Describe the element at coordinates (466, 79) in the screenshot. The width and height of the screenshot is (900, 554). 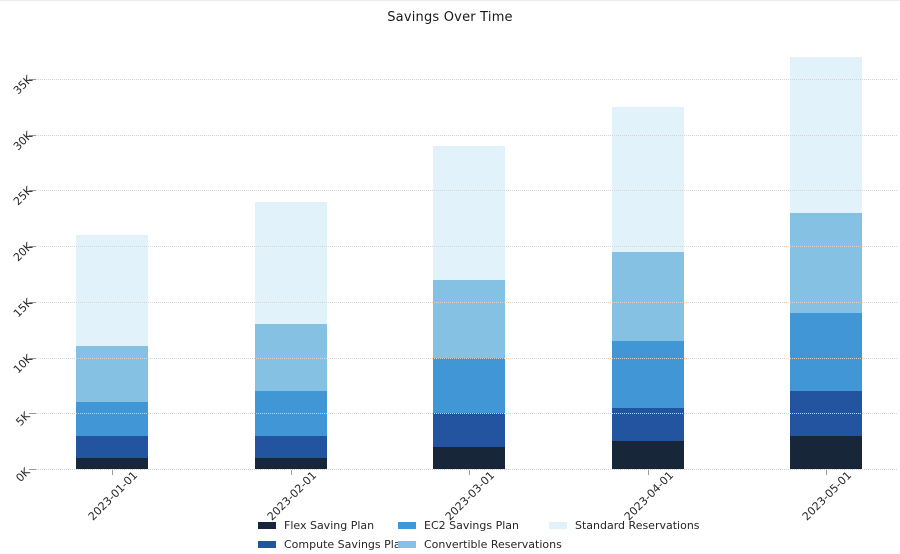
I see `gridline-35k` at that location.